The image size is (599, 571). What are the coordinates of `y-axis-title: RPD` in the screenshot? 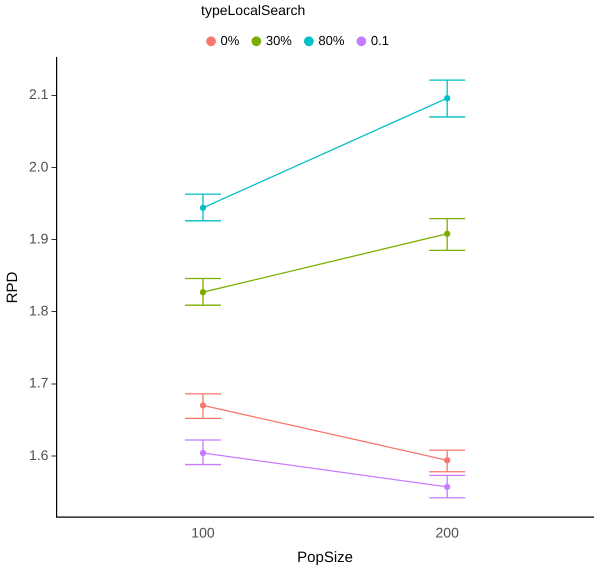 It's located at (13, 288).